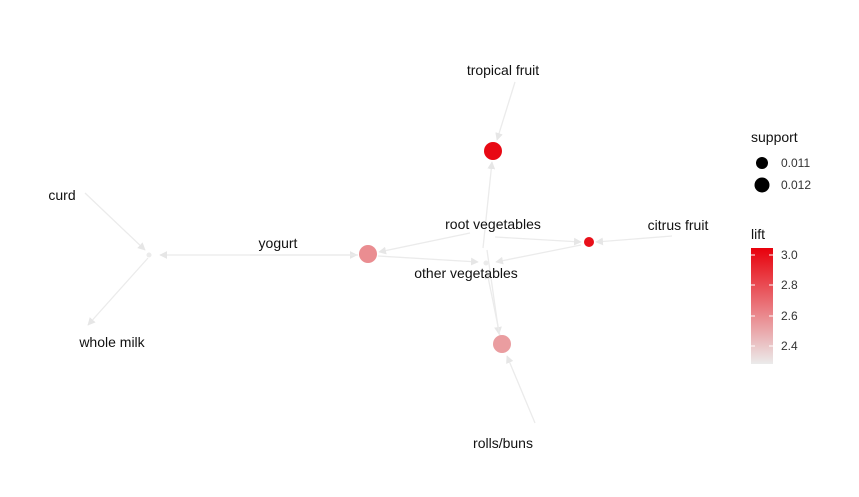 The height and width of the screenshot is (497, 859). I want to click on support-key-label-2: 0.012, so click(796, 185).